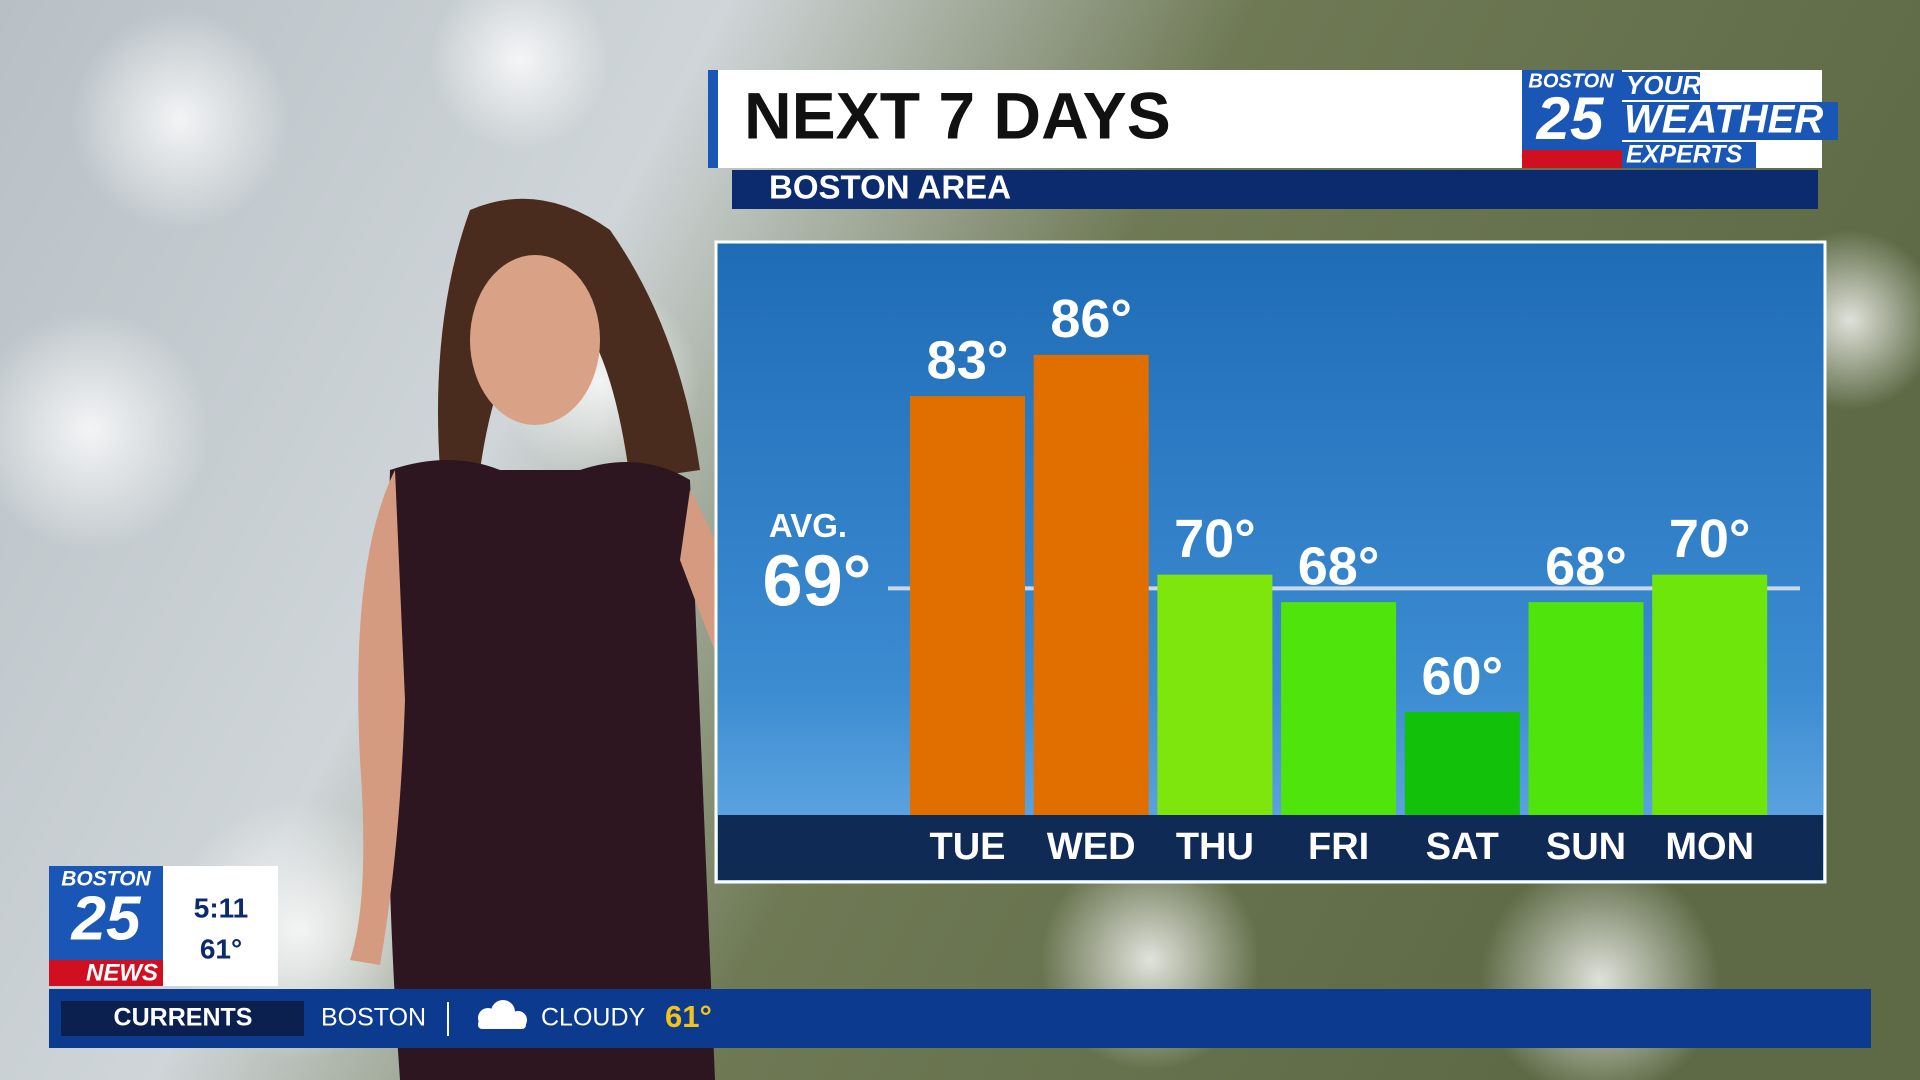  I want to click on average-label: AVG., so click(808, 525).